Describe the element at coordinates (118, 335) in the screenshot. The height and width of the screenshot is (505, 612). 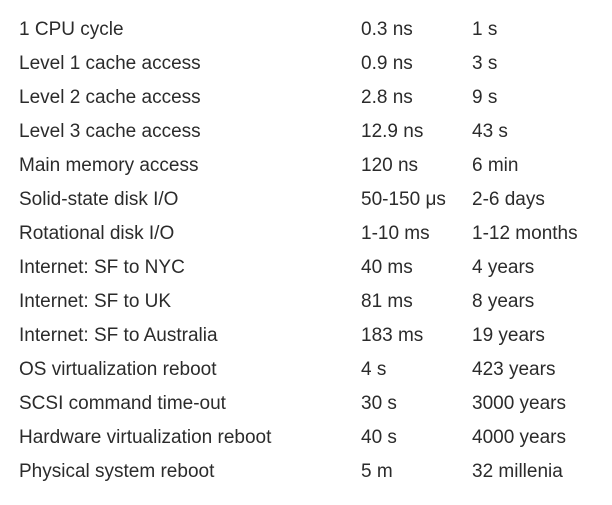
I see `operation-cell: Internet: SF to Australia` at that location.